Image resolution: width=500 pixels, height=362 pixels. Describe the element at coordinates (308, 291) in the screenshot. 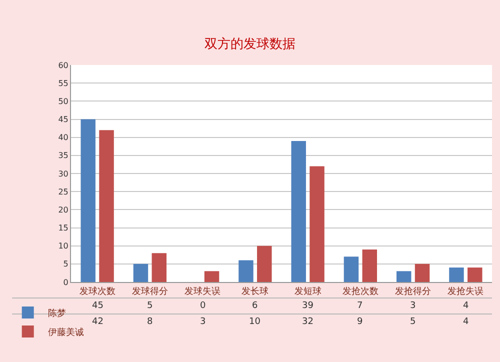

I see `x-tick-label: 发短球` at that location.